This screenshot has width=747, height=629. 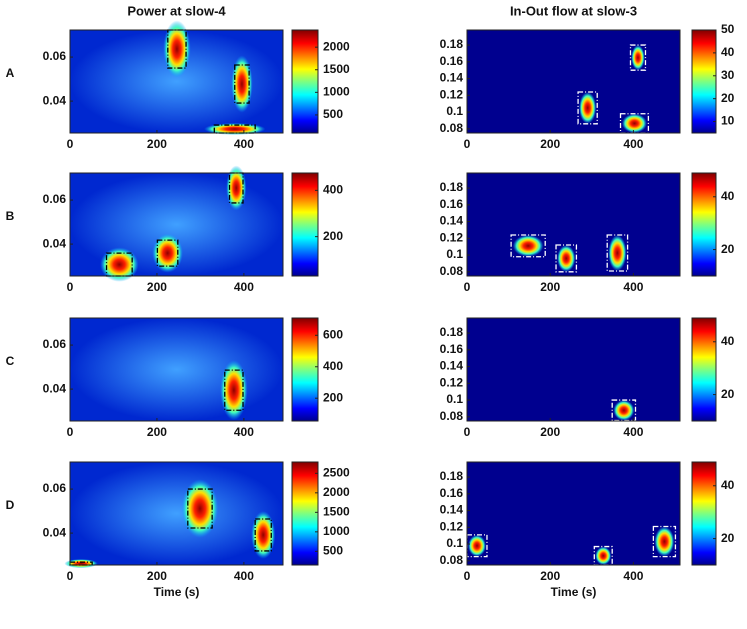 What do you see at coordinates (176, 10) in the screenshot?
I see `panel-title: Power at slow-4` at bounding box center [176, 10].